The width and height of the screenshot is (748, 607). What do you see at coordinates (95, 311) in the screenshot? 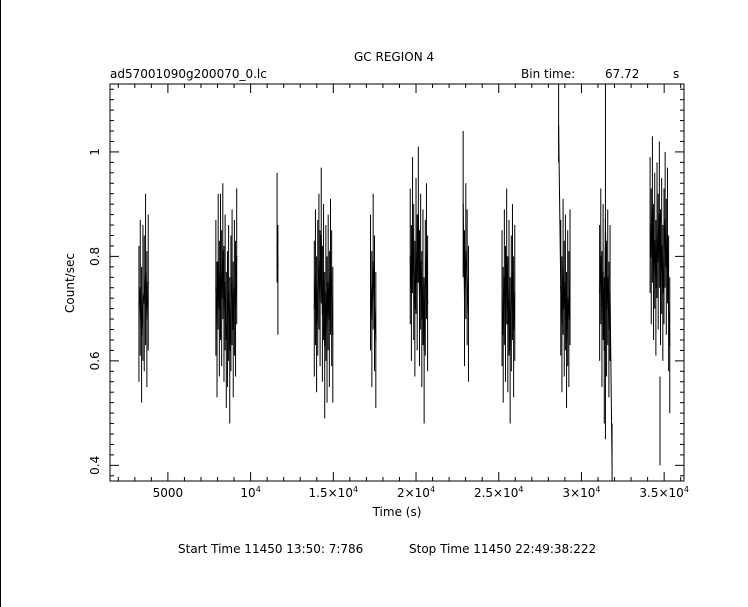
I see `y-tick-labels: 0.4 0.6 0.8 1` at bounding box center [95, 311].